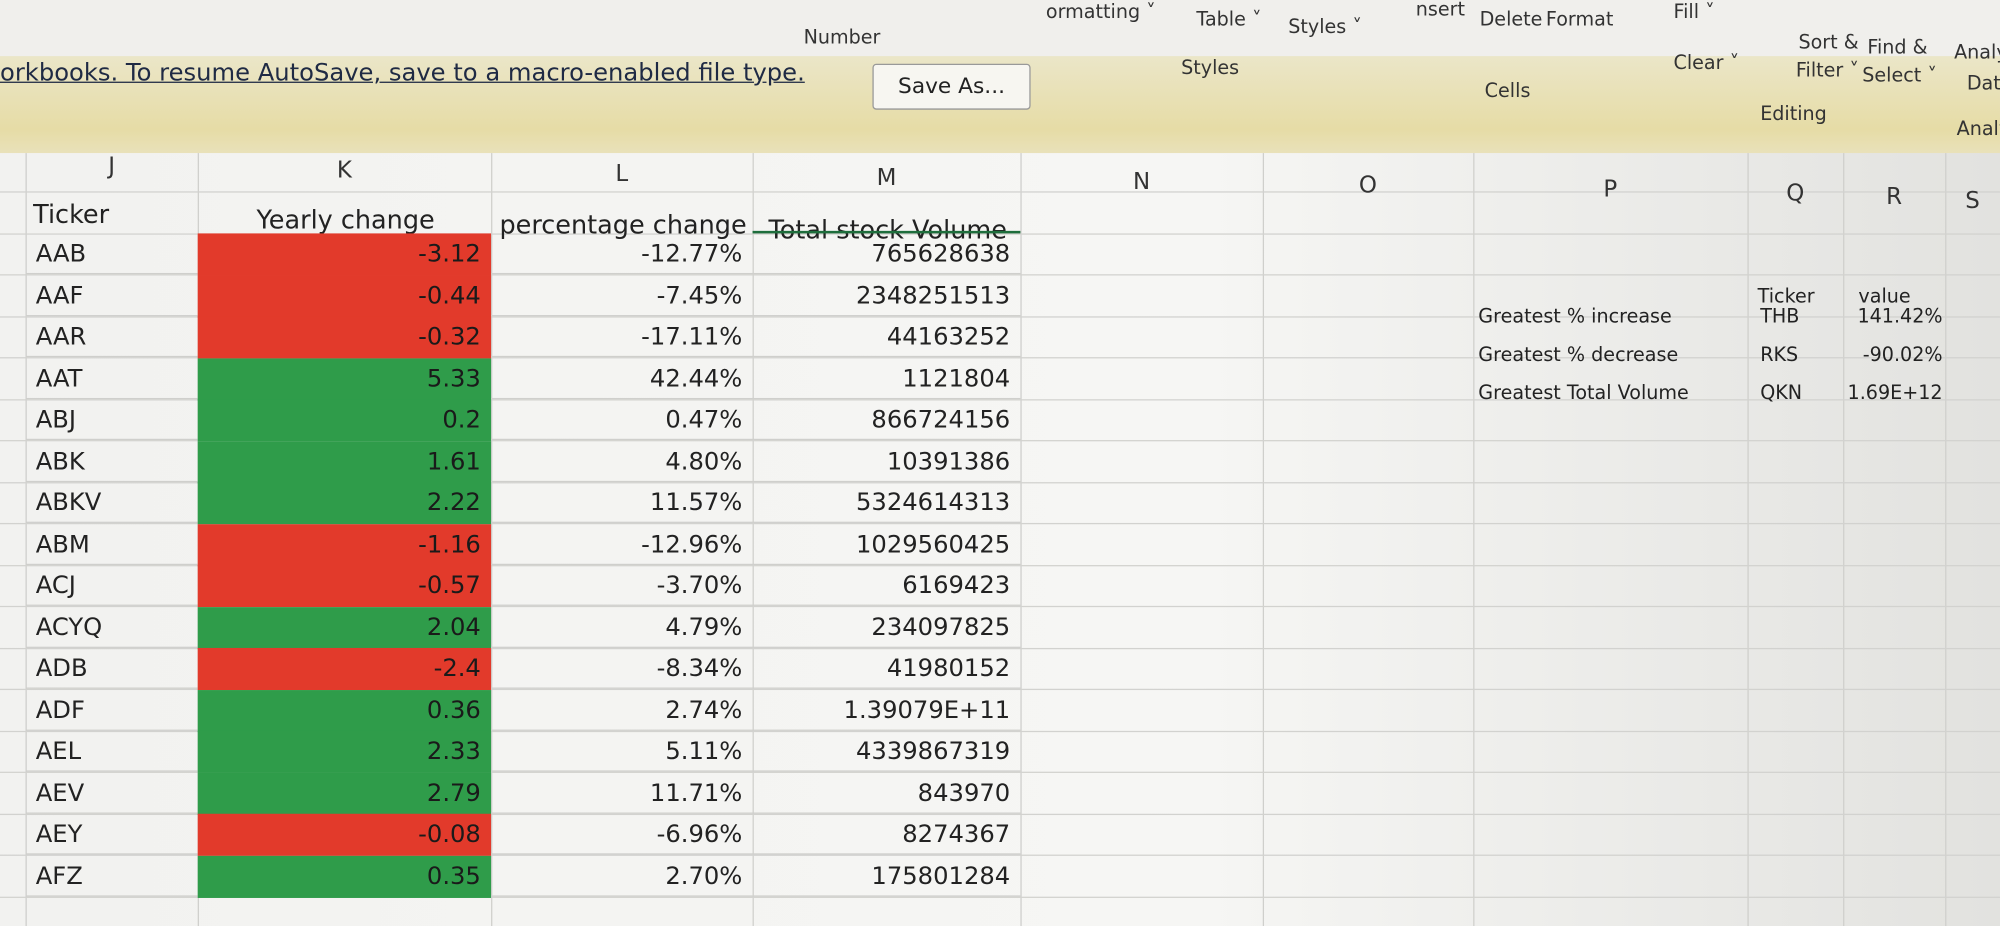  Describe the element at coordinates (1897, 47) in the screenshot. I see `ribbon-item: Find &` at that location.